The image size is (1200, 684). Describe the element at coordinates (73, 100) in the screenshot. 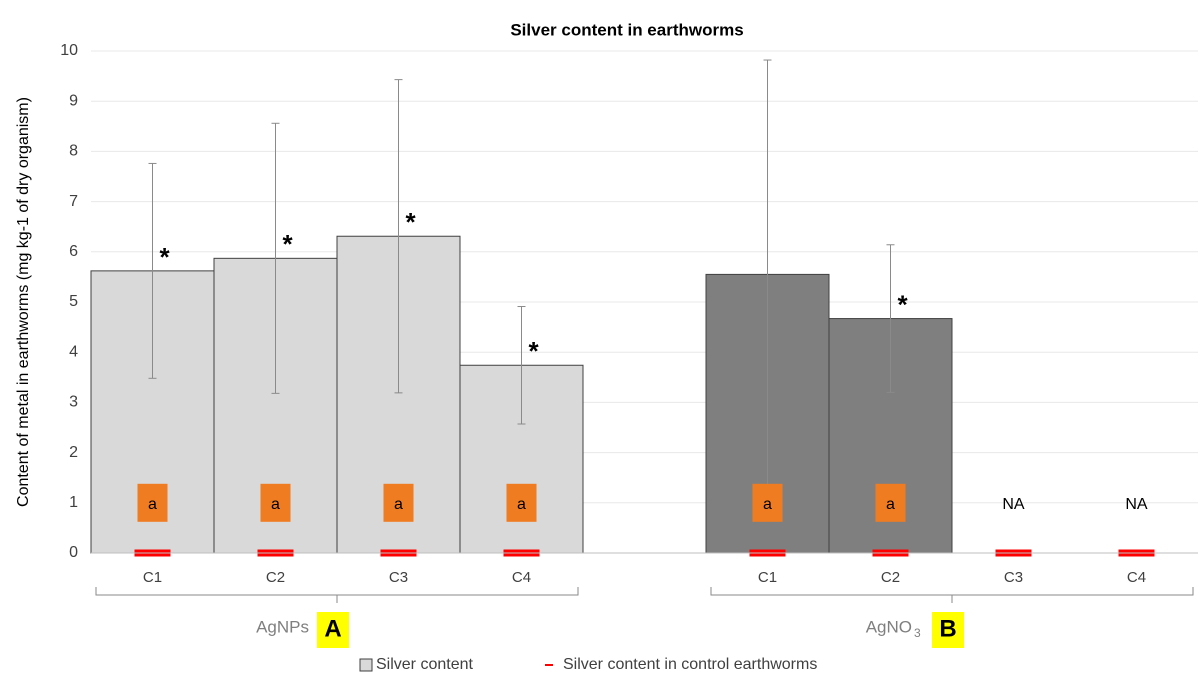

I see `y-tick-label: 9` at that location.